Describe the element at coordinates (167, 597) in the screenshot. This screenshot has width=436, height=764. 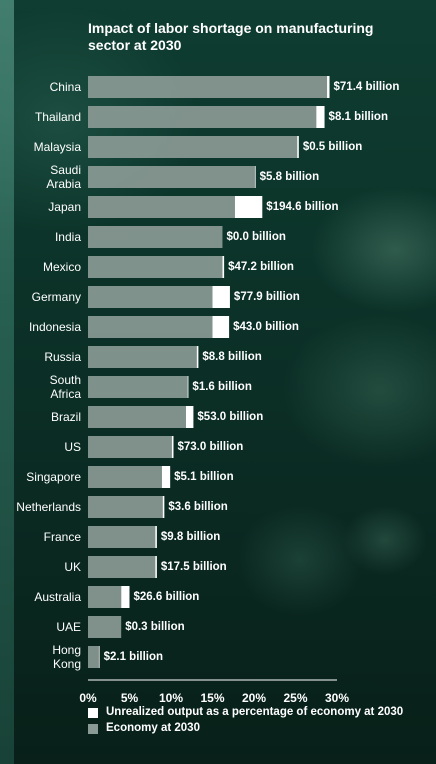
I see `data-label: $26.6 billion` at that location.